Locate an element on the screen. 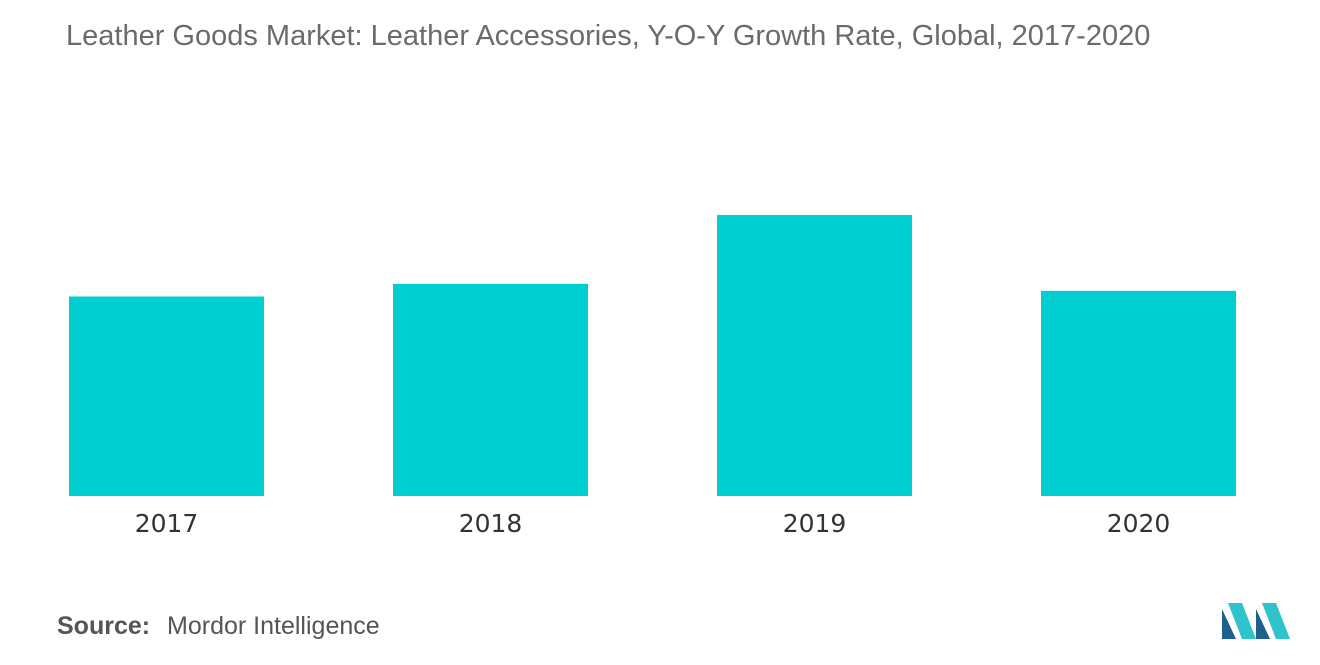  bar-2018 is located at coordinates (490, 389).